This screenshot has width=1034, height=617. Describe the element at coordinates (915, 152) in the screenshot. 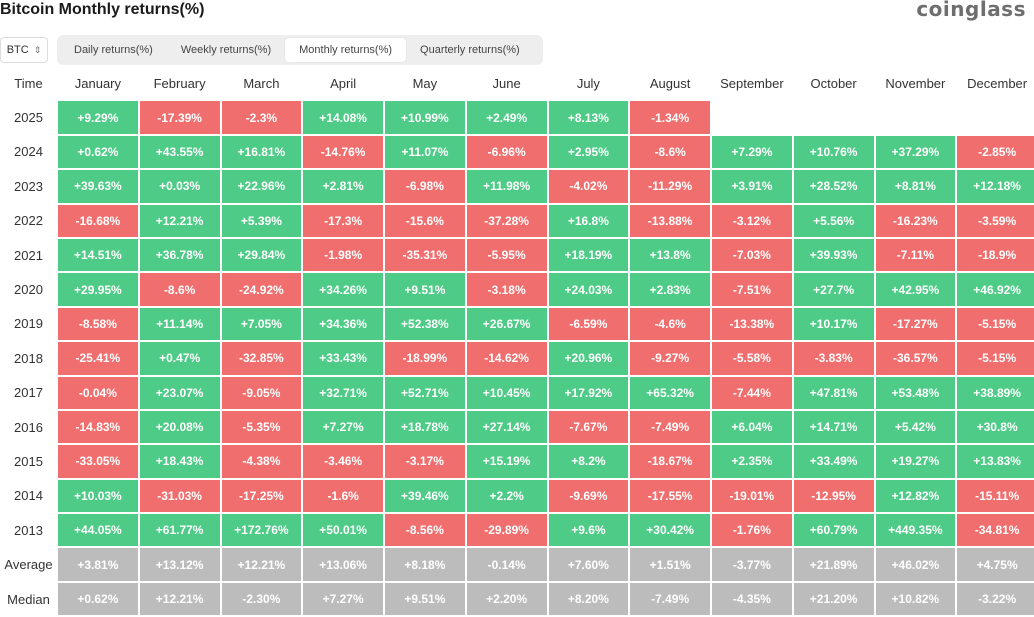

I see `return-cell: +37.29%` at that location.